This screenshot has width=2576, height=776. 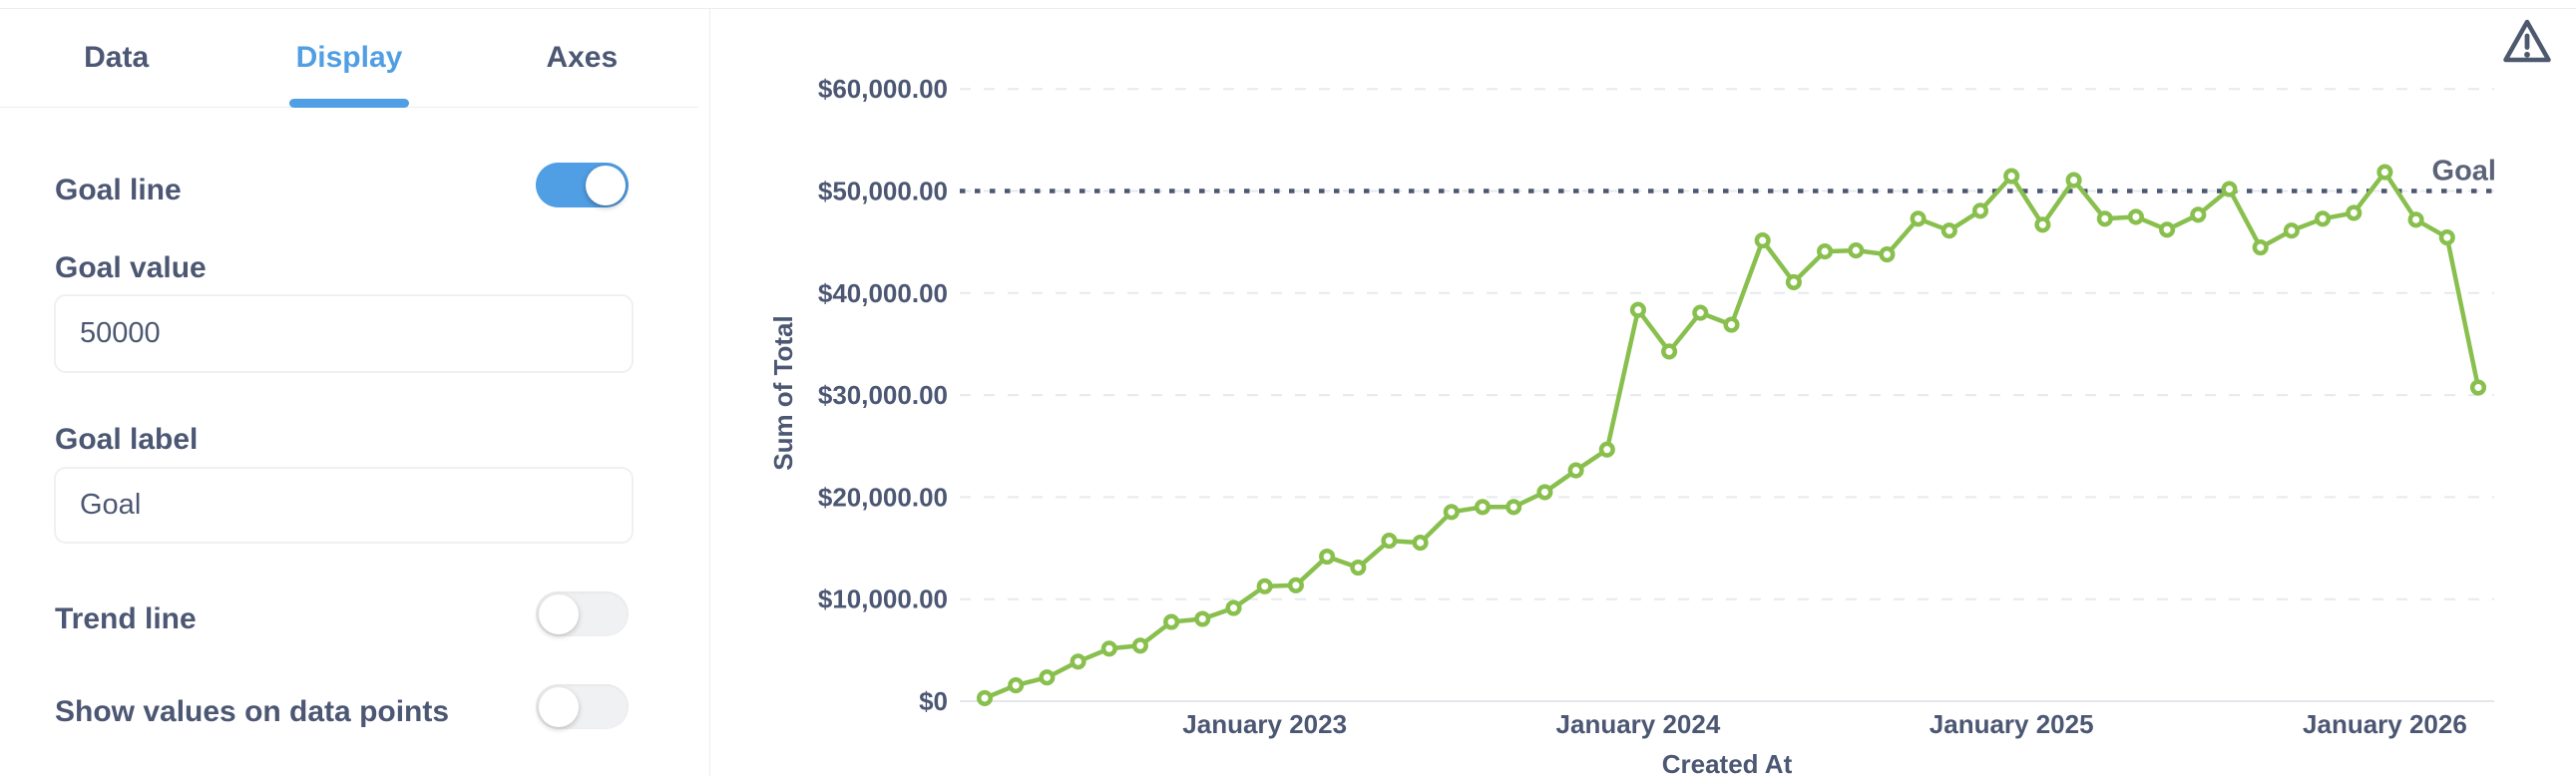 I want to click on goal-value-input, so click(x=344, y=333).